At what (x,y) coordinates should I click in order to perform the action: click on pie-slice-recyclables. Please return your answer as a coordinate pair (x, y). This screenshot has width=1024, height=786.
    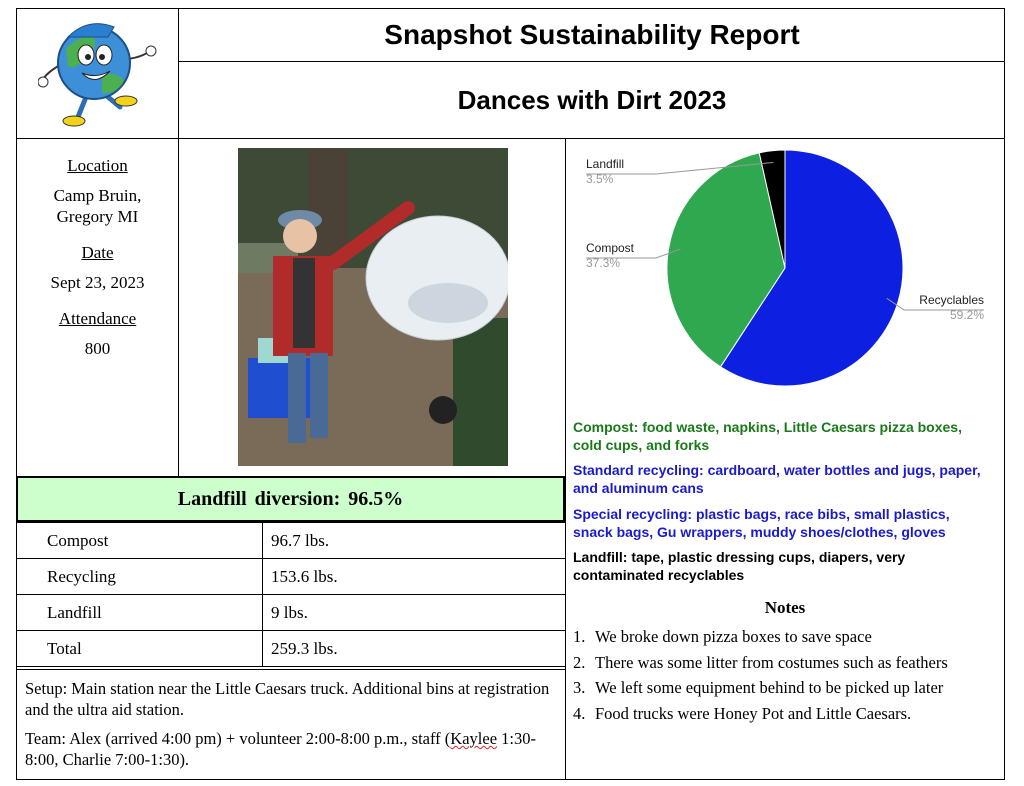
    Looking at the image, I should click on (811, 268).